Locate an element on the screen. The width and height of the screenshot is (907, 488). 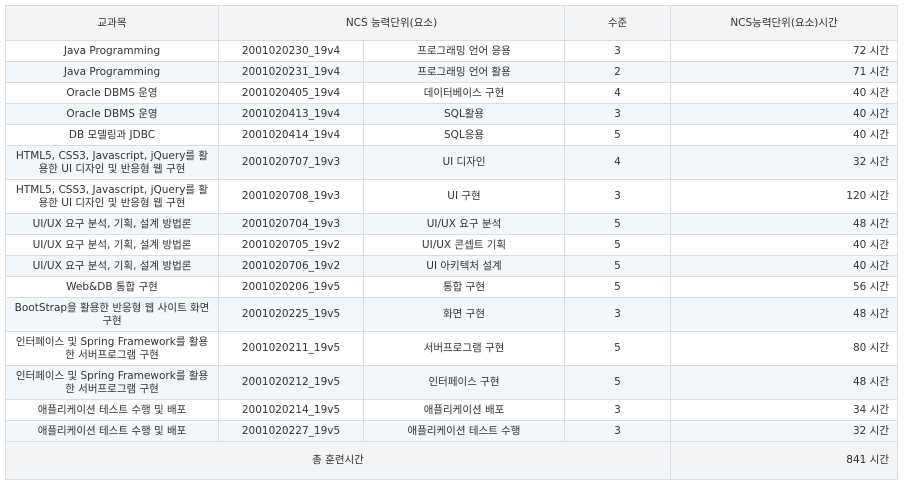
unit-cell: UI/UX 콘셉트 기획 is located at coordinates (464, 245).